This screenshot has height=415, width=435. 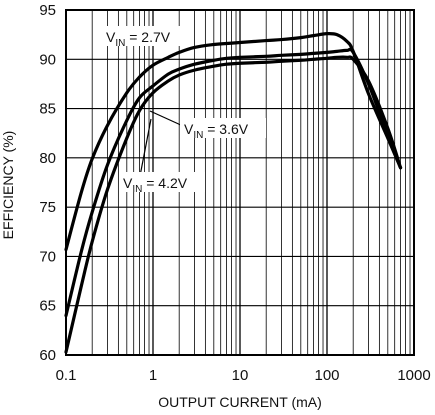 I want to click on y-tick-label: 65, so click(x=47, y=306).